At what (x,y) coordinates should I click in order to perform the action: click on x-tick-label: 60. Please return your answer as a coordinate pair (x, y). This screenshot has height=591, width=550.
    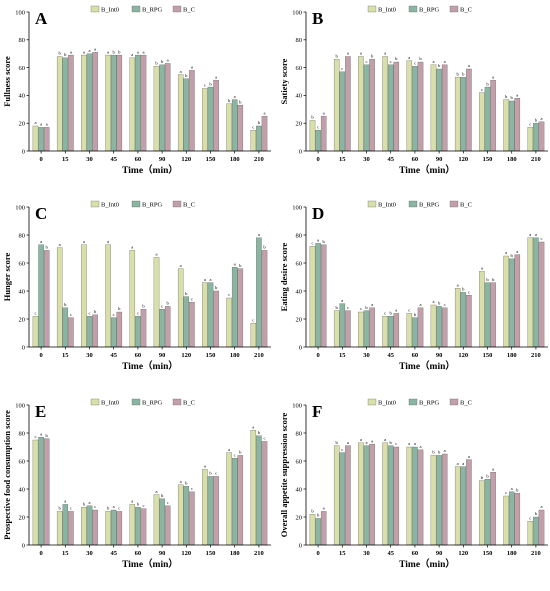
    Looking at the image, I should click on (415, 159).